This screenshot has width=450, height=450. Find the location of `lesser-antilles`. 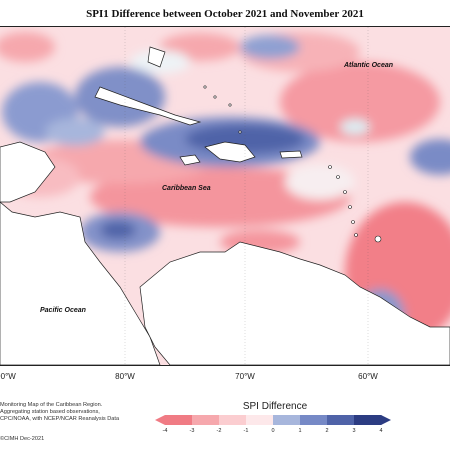

lesser-antilles is located at coordinates (292, 164).